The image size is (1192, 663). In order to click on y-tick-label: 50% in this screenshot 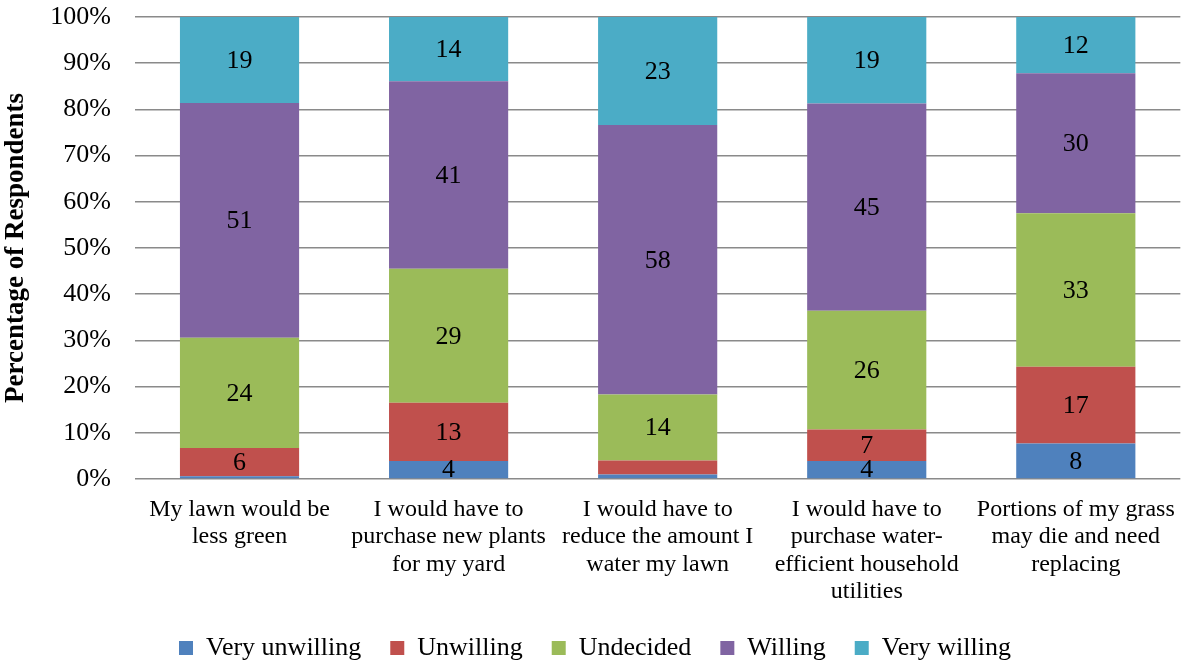, I will do `click(87, 246)`.